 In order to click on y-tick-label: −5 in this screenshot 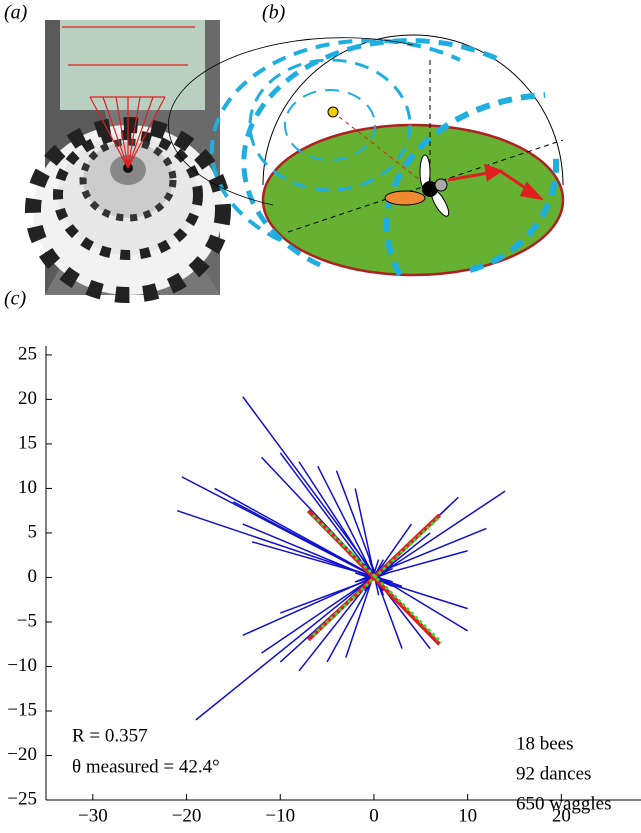, I will do `click(27, 620)`.